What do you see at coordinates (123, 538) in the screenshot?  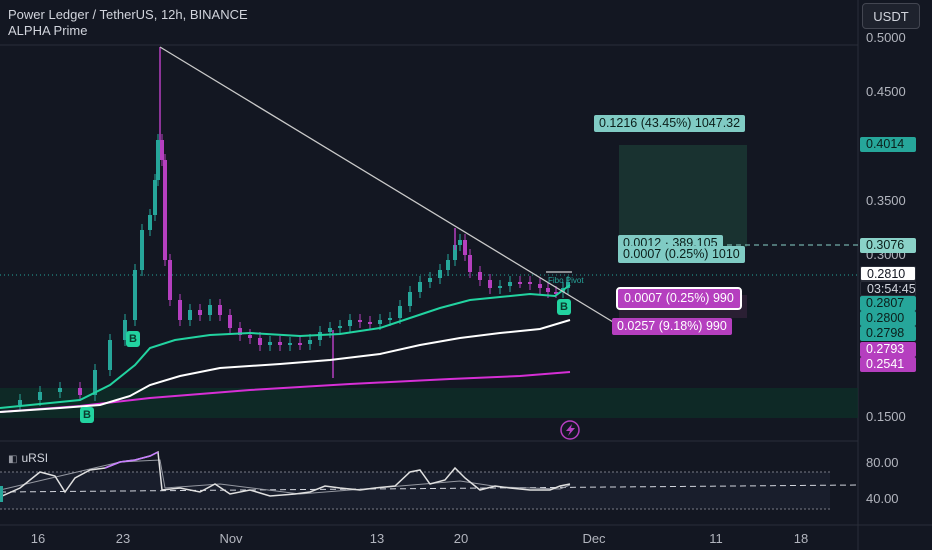 I see `date-tick: 23` at bounding box center [123, 538].